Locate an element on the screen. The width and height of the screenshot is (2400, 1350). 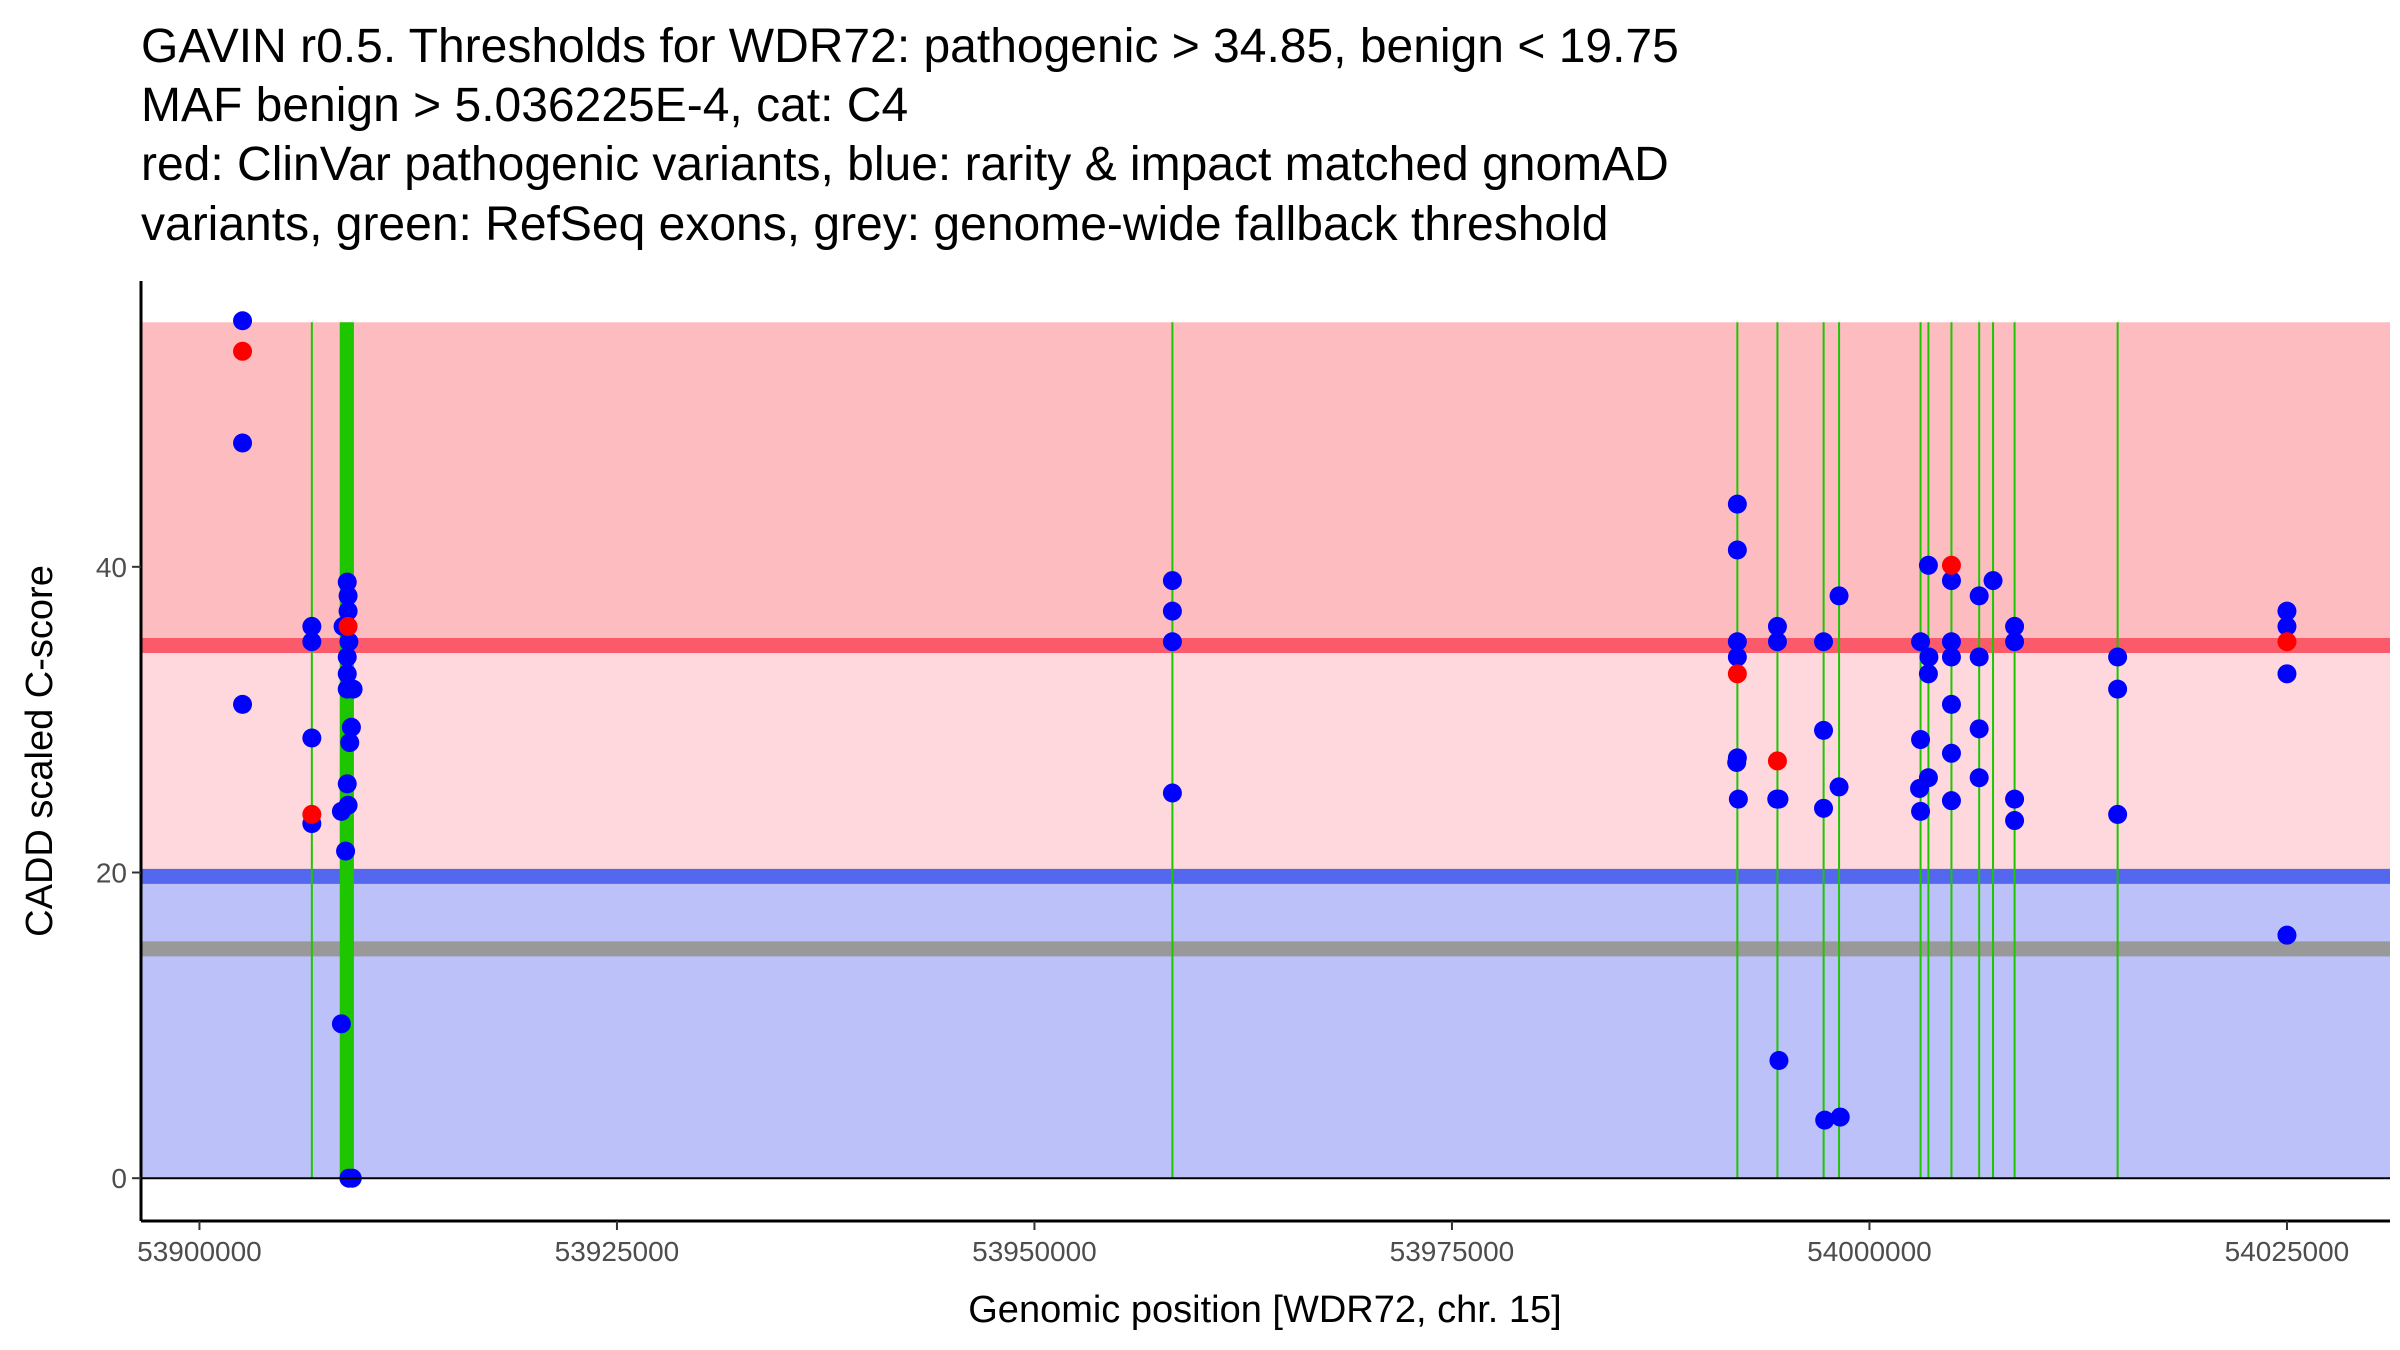
x-axis-title: Genomic position [WDR72, chr. 15] is located at coordinates (1264, 1310).